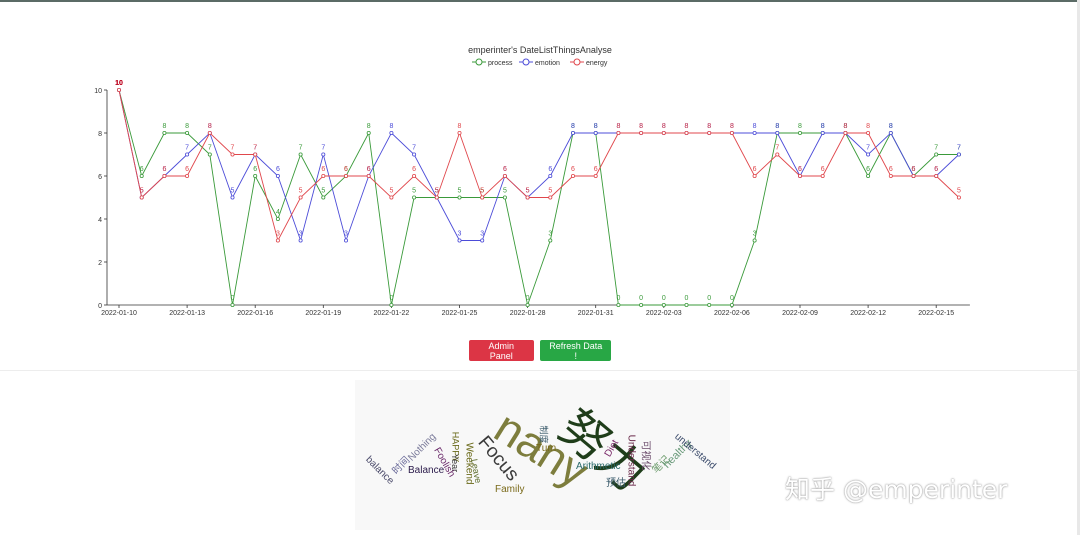 The height and width of the screenshot is (535, 1080). What do you see at coordinates (482, 234) in the screenshot?
I see `data-label-emotion: 3` at bounding box center [482, 234].